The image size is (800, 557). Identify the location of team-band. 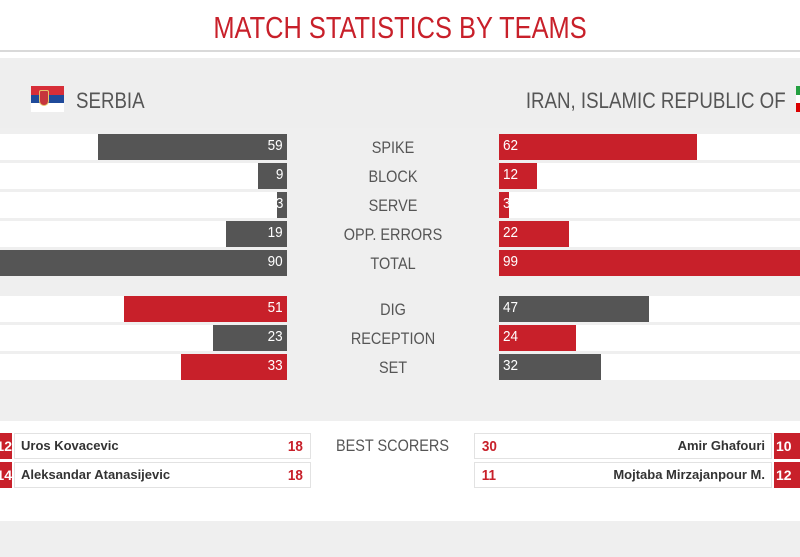
(400, 99).